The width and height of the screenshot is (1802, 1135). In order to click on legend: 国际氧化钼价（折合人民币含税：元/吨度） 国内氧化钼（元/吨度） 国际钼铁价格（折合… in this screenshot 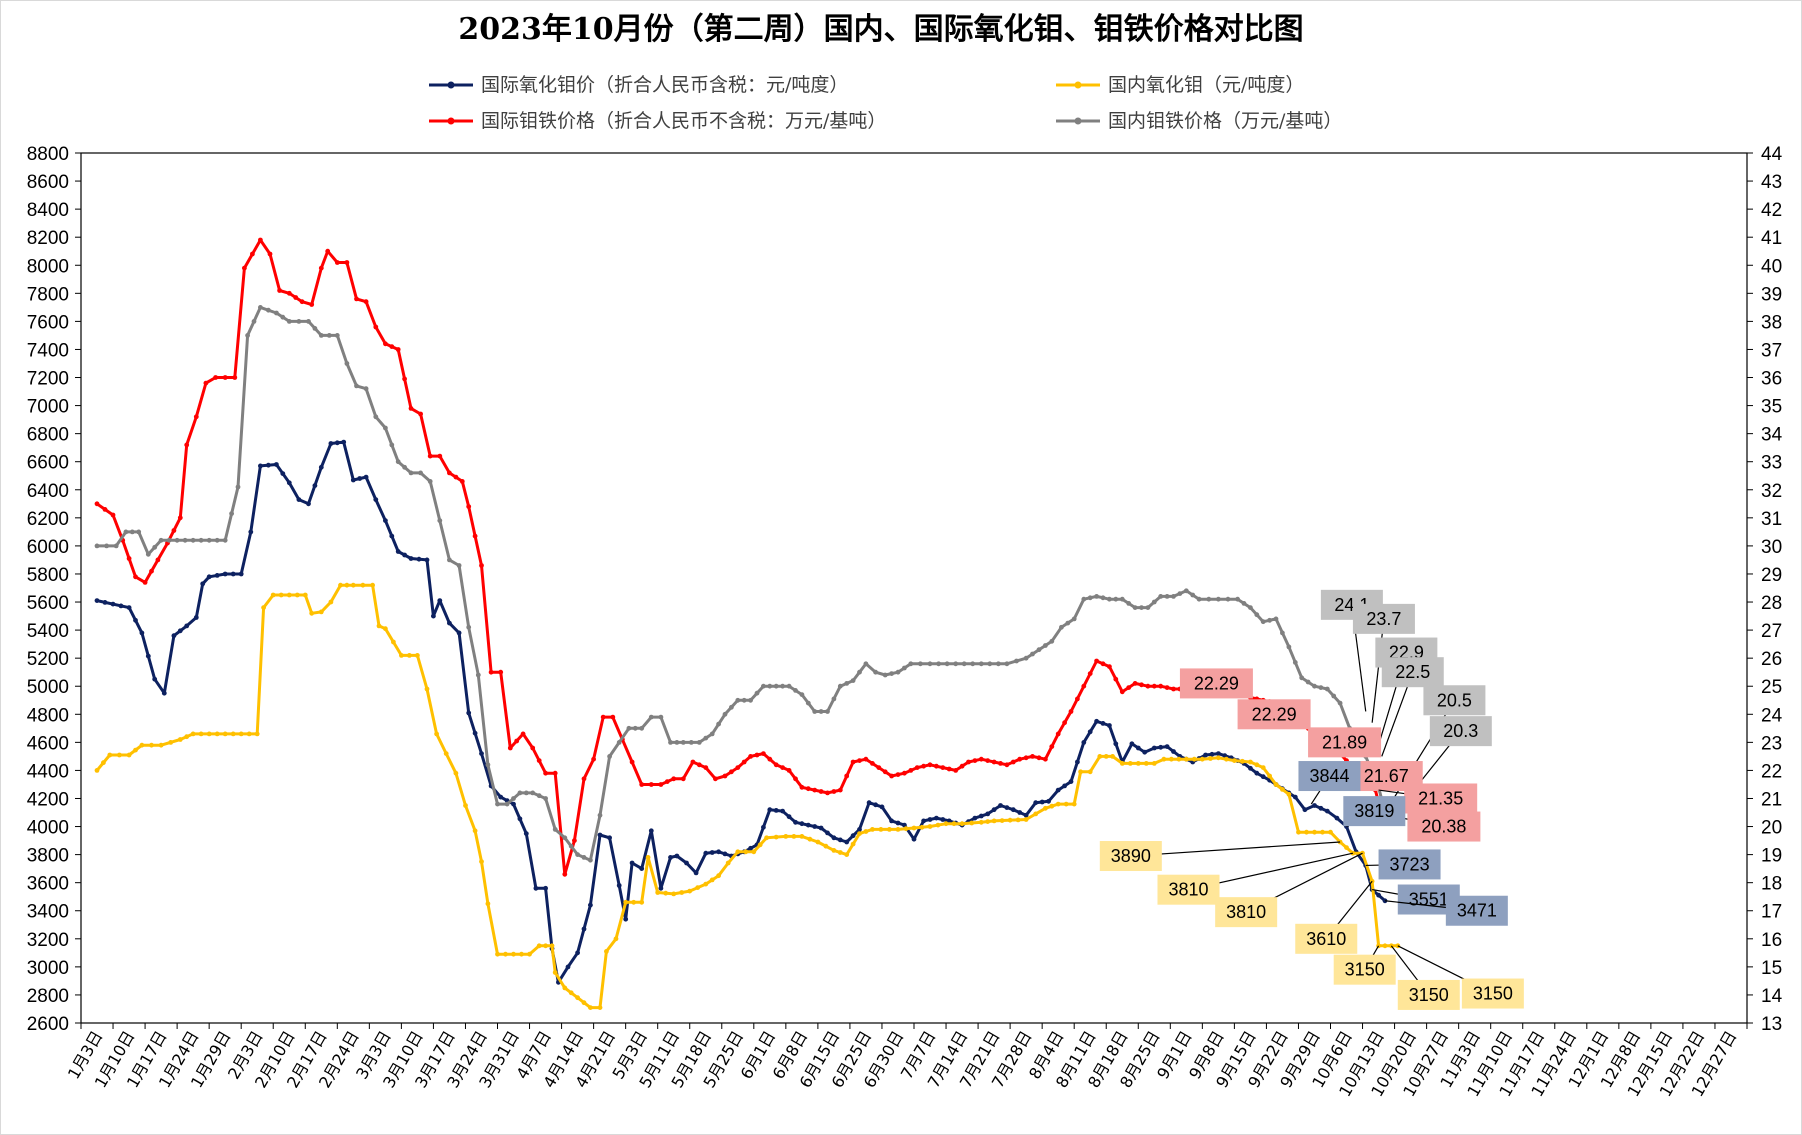, I will do `click(885, 103)`.